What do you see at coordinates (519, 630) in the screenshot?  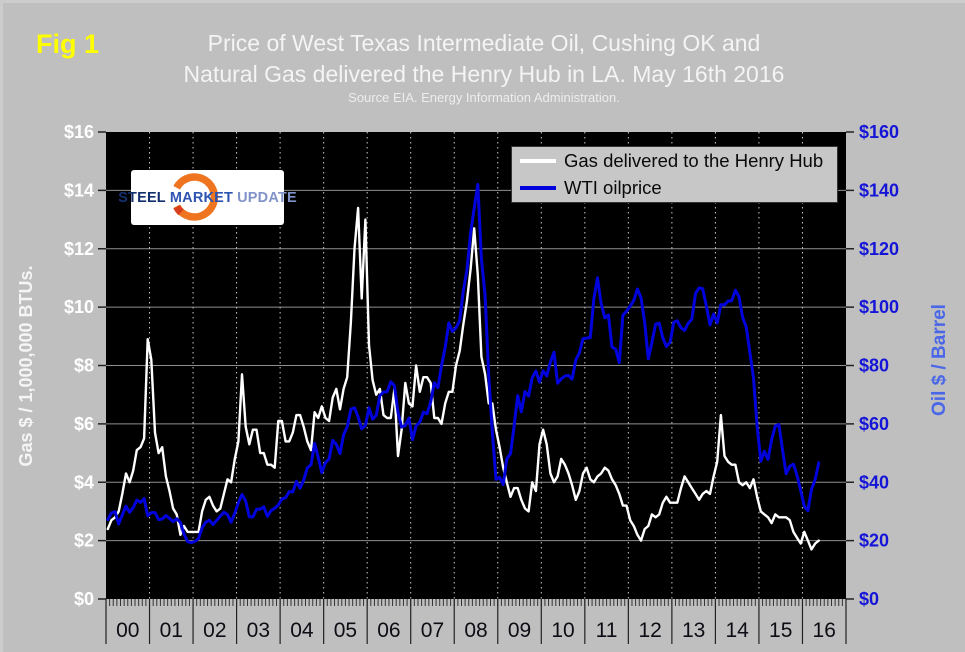 I see `x-axis-tick-label: 09` at bounding box center [519, 630].